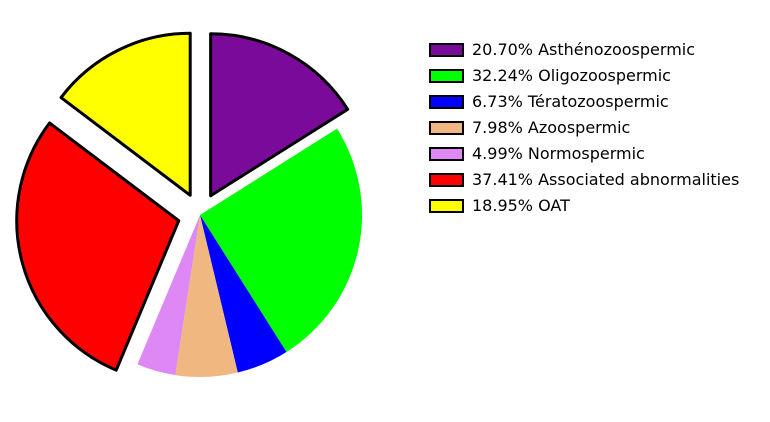 The image size is (770, 422). I want to click on legend-name: Normospermic, so click(586, 153).